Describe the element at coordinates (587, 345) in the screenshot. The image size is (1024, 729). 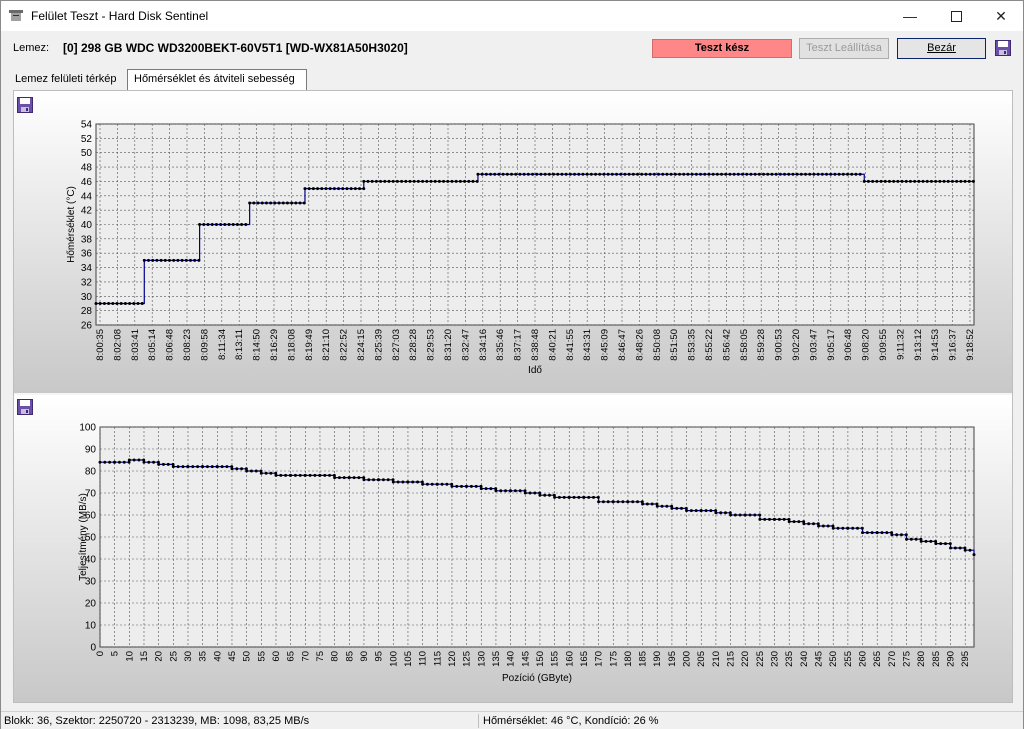
I see `x-tick-label: 8:43:31` at that location.